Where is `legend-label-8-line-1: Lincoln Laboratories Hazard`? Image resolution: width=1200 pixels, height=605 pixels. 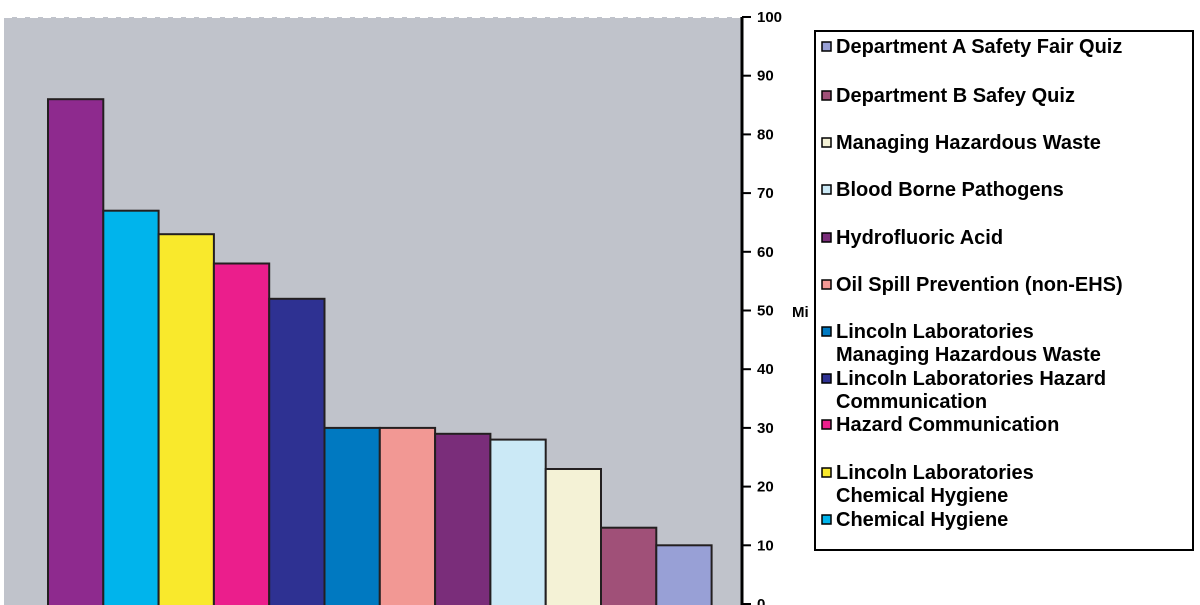
legend-label-8-line-1: Lincoln Laboratories Hazard is located at coordinates (971, 379).